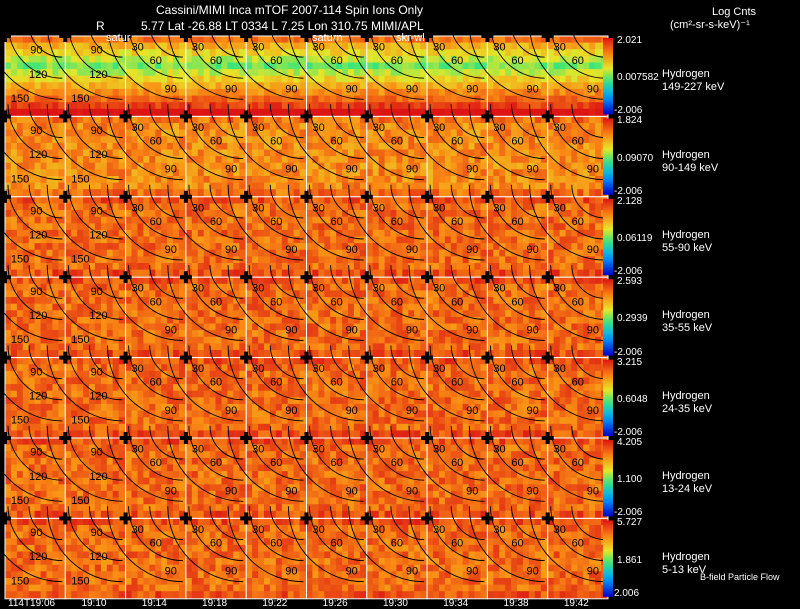  I want to click on r-label: R, so click(100, 26).